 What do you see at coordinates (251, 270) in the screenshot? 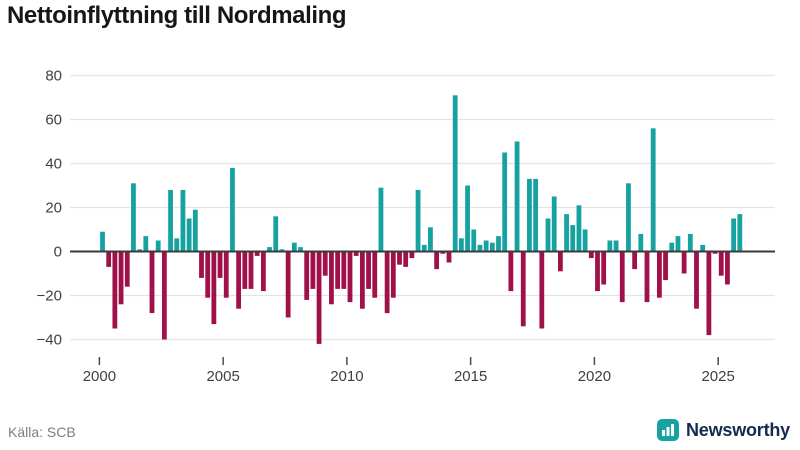
I see `bar-2006-Q1` at bounding box center [251, 270].